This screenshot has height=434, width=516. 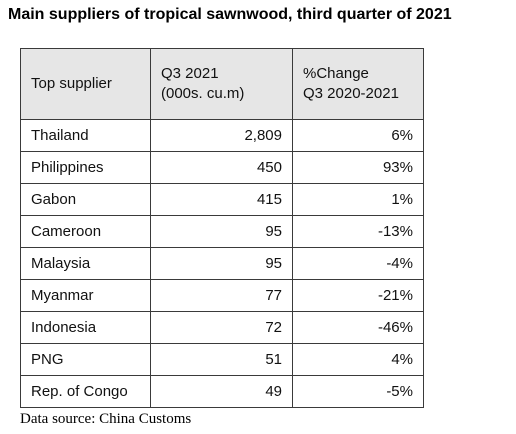 I want to click on cell-q3-volume: 415, so click(x=221, y=199).